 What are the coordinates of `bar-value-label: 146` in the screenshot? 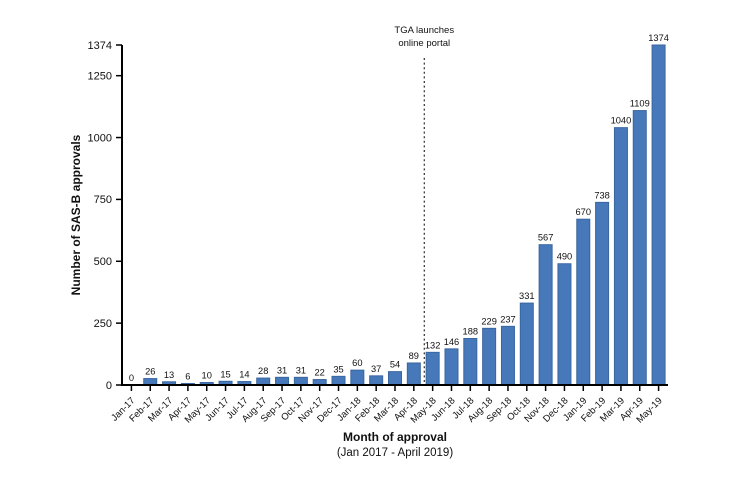 It's located at (452, 342).